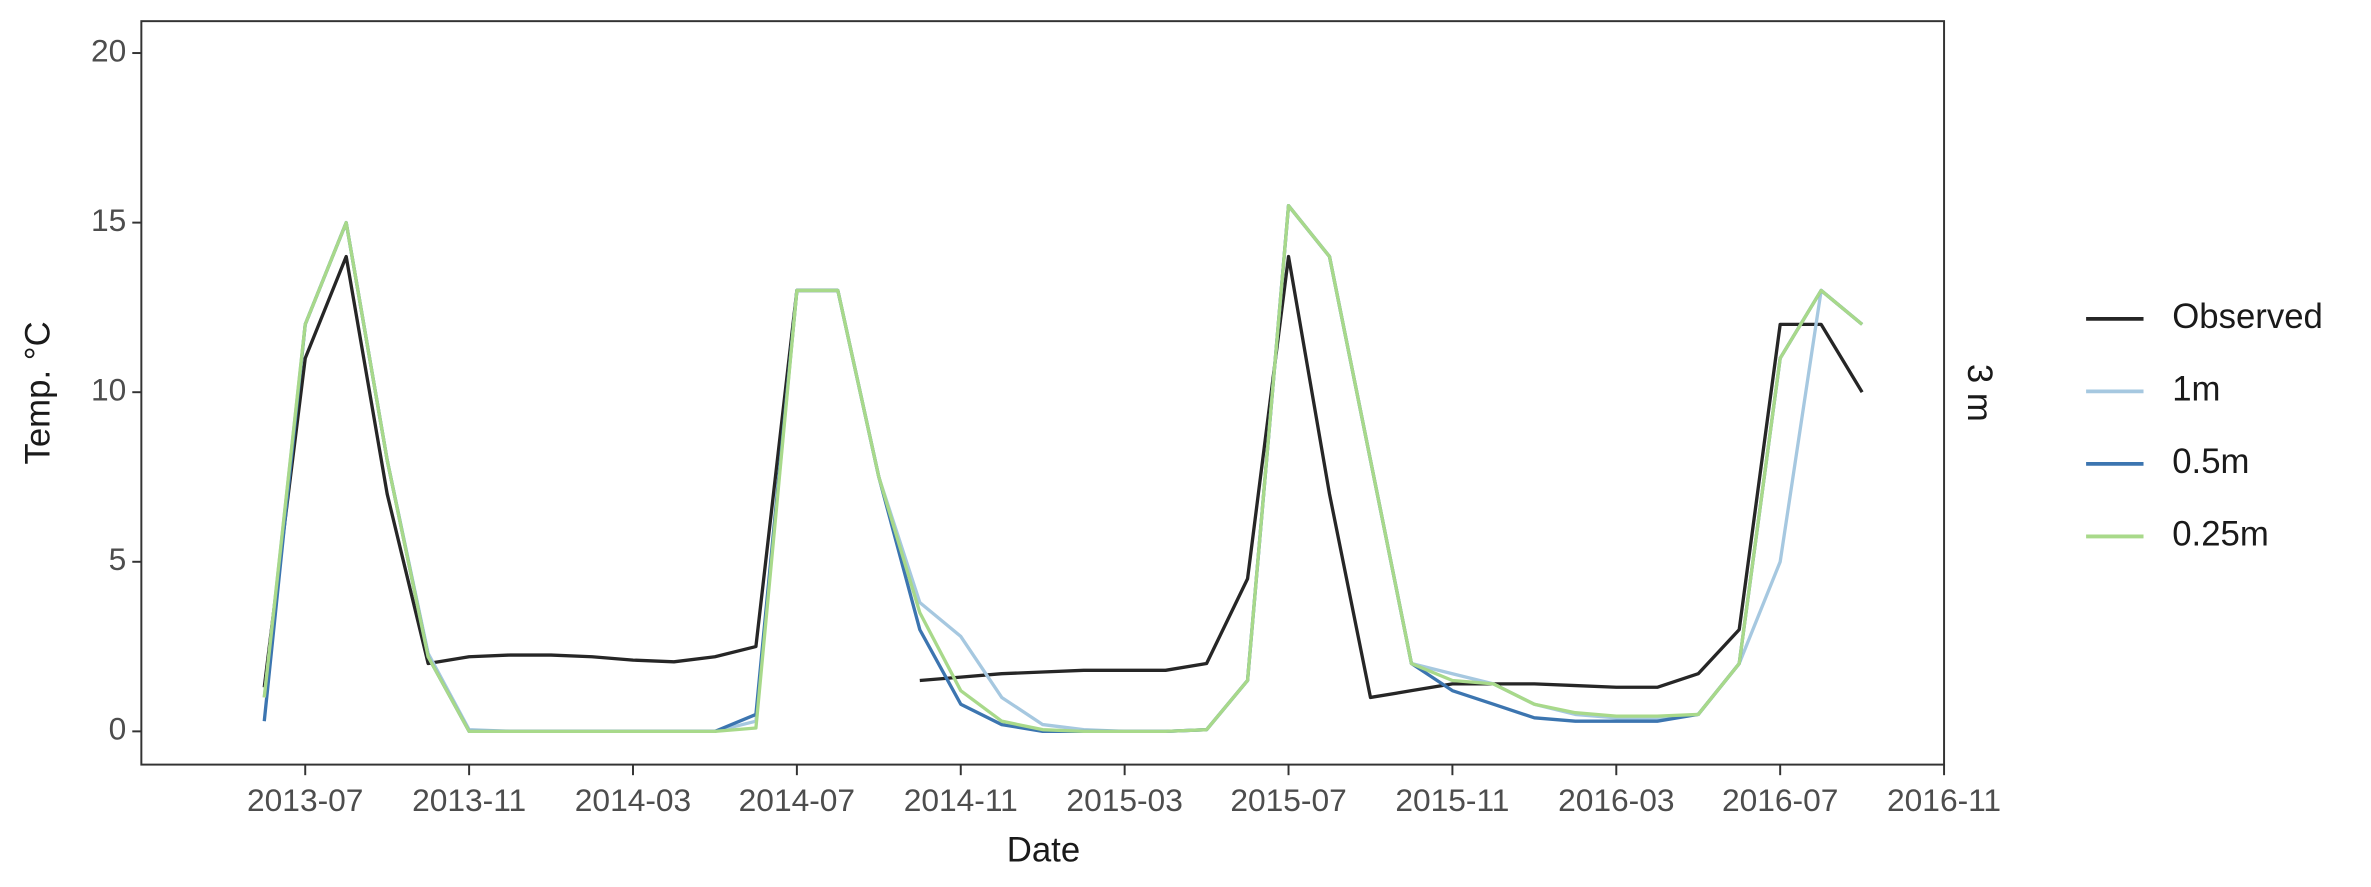 The height and width of the screenshot is (887, 2371). I want to click on x-tick-label: 2015-07, so click(1288, 800).